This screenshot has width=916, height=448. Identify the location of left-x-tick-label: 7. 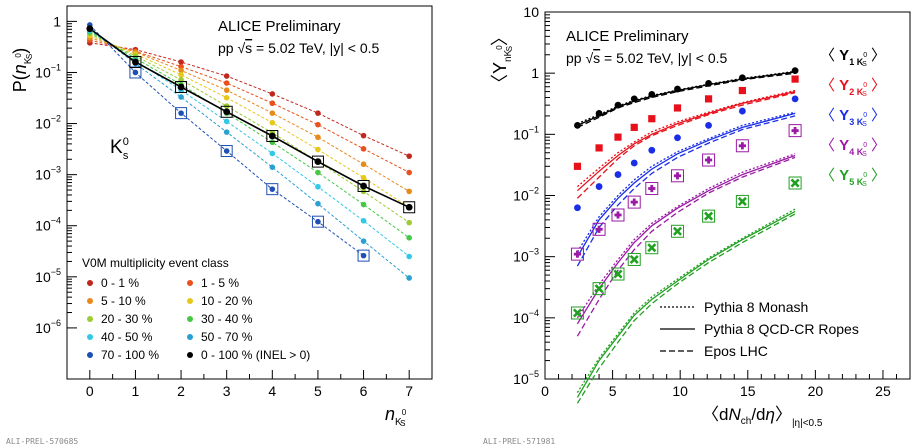
(409, 391).